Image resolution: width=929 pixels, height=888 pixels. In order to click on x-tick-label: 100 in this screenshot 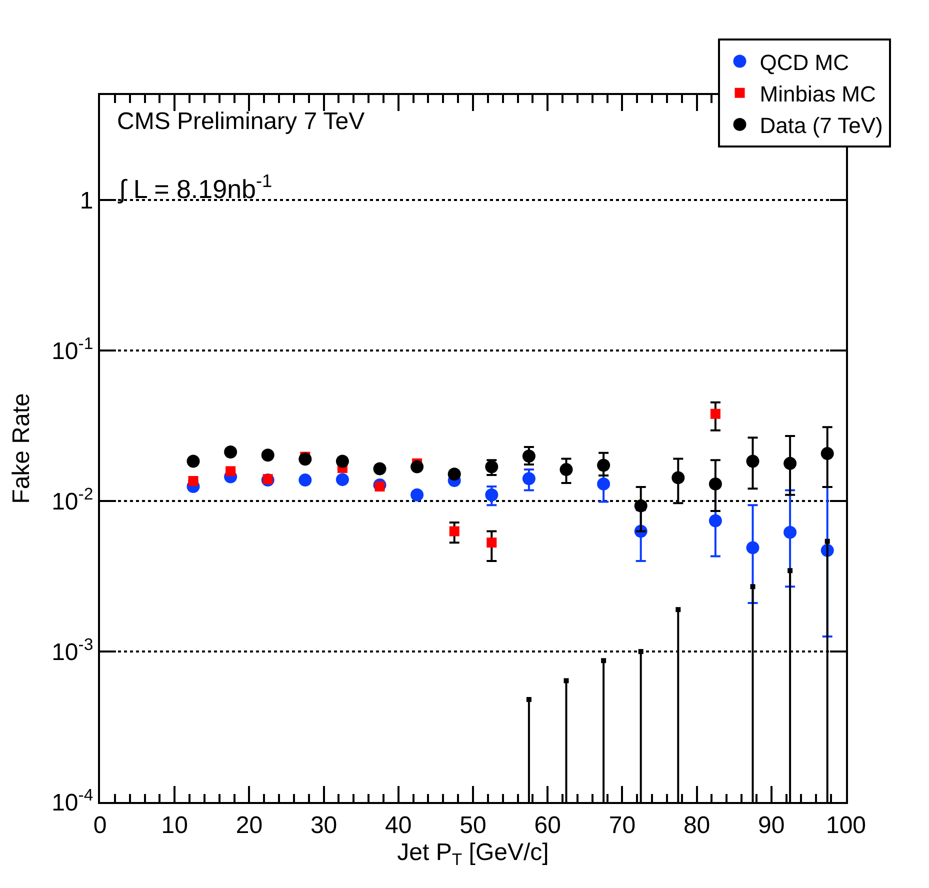, I will do `click(846, 825)`.